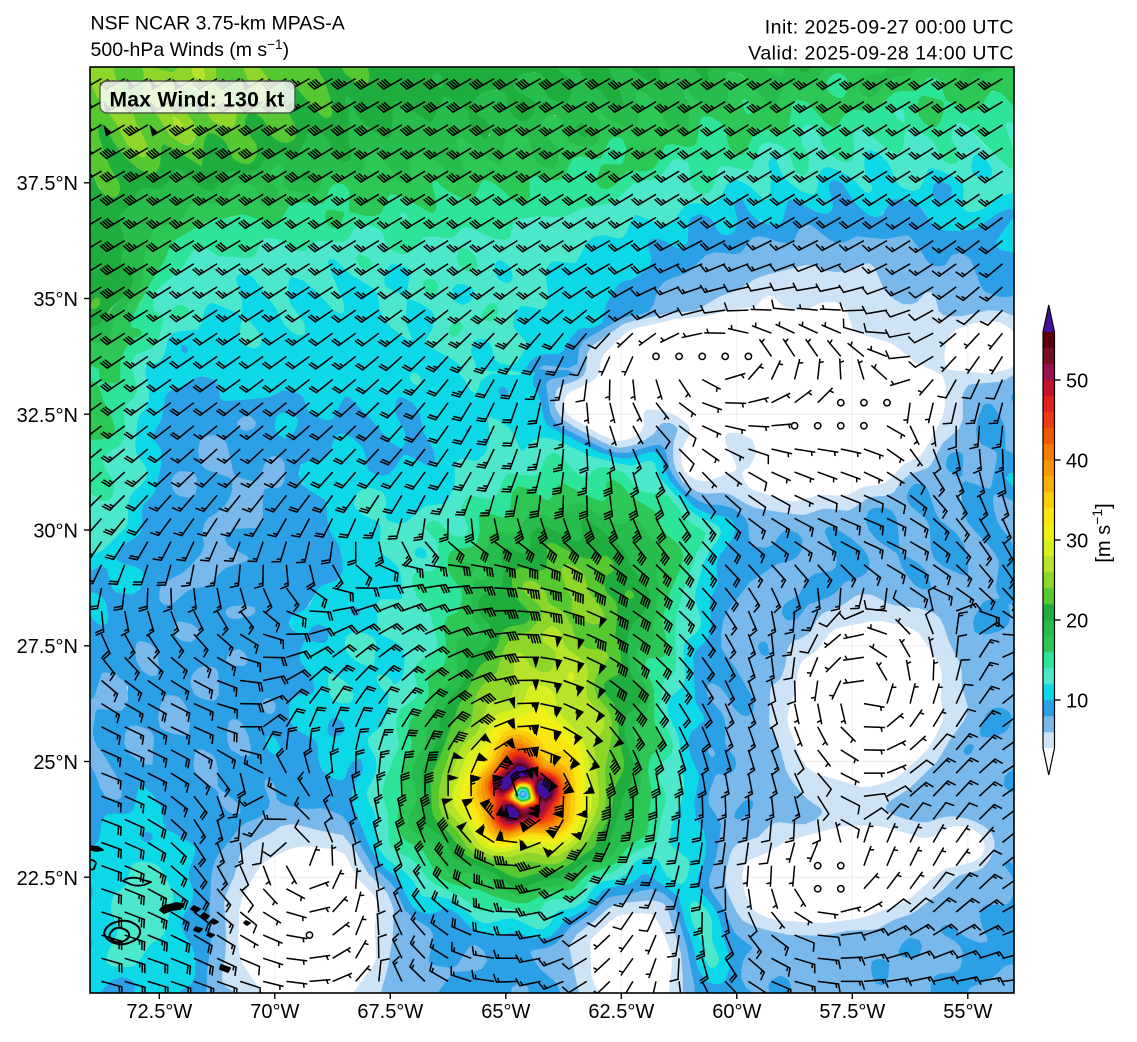 The height and width of the screenshot is (1042, 1137). I want to click on svg-text: 72.5°W, so click(159, 1012).